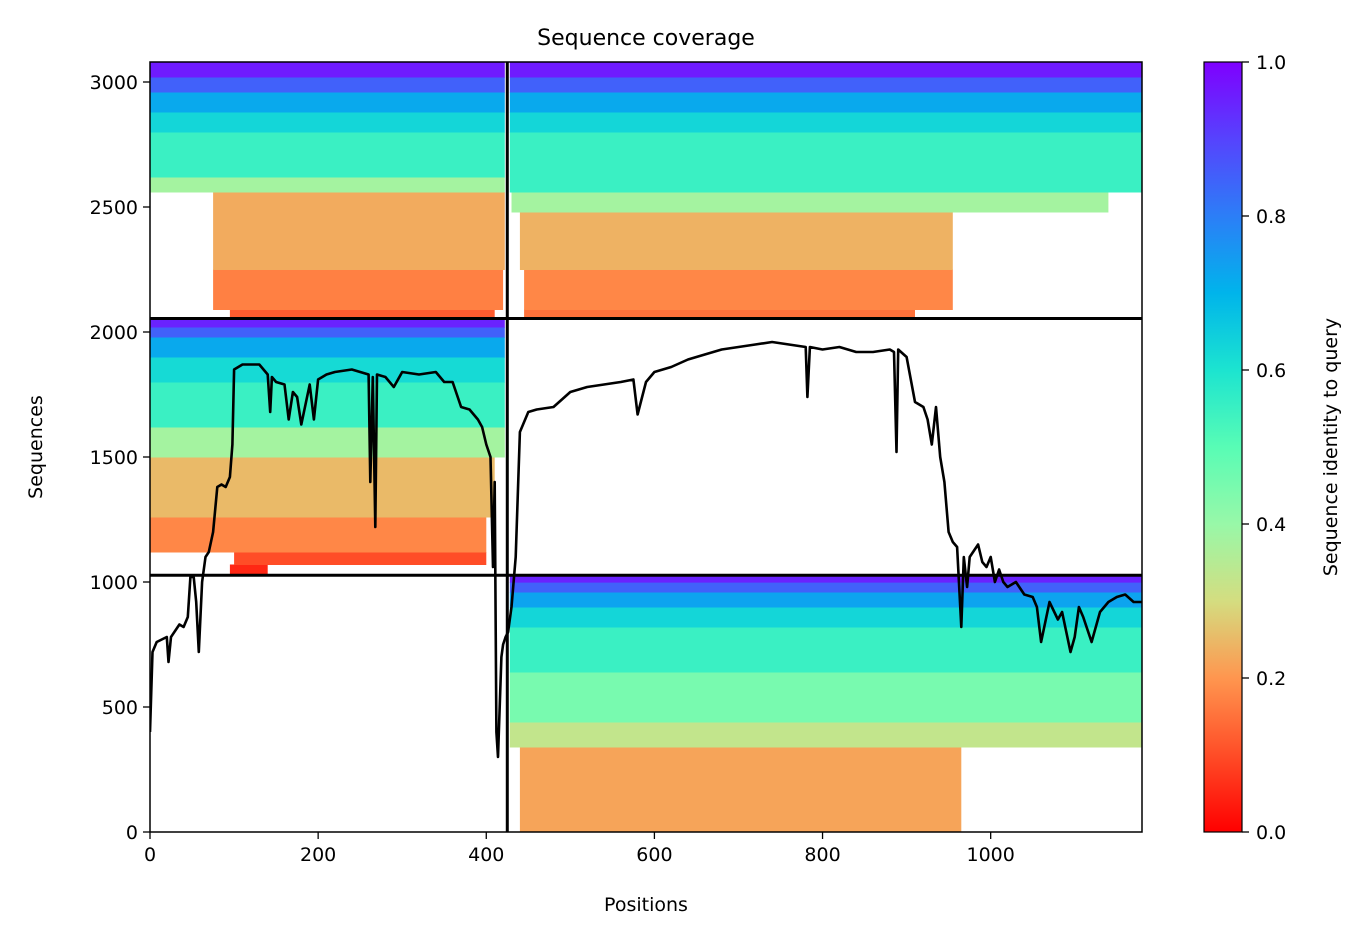 This screenshot has height=939, width=1364. What do you see at coordinates (646, 905) in the screenshot?
I see `x-axis-label: Positions` at bounding box center [646, 905].